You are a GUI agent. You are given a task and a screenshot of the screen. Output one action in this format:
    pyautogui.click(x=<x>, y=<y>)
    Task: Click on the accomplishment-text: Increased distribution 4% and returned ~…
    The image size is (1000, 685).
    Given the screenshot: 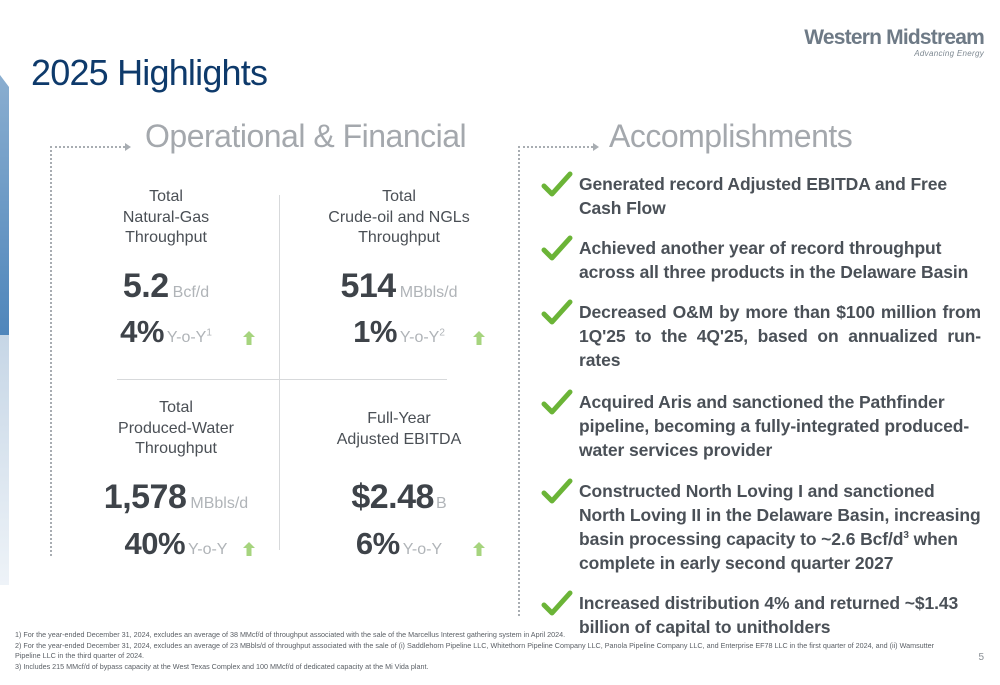 What is the action you would take?
    pyautogui.click(x=769, y=615)
    